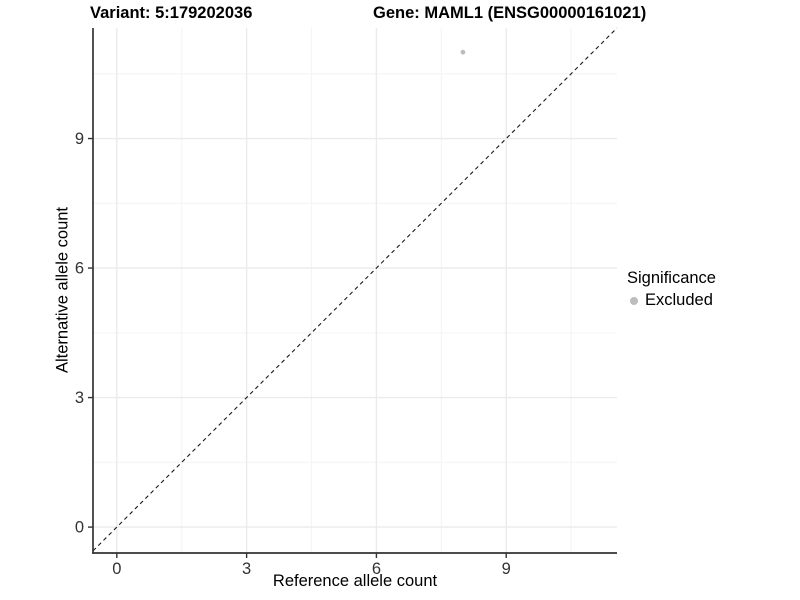  What do you see at coordinates (79, 528) in the screenshot?
I see `y-tick-label: 0` at bounding box center [79, 528].